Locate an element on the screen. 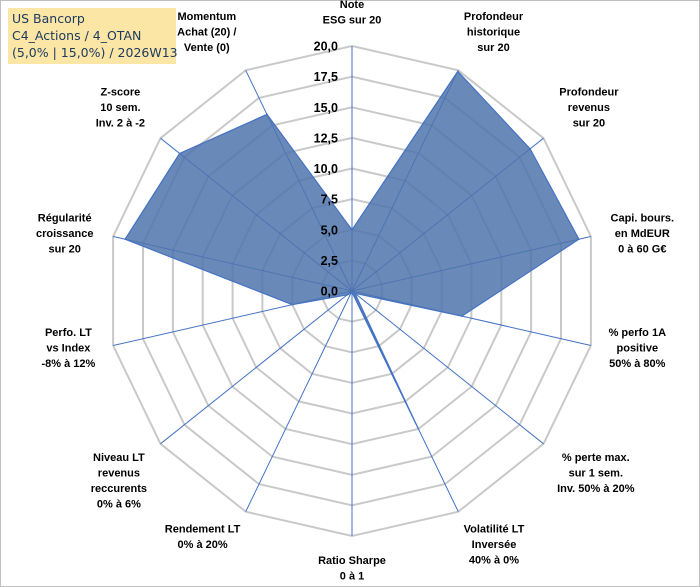 The image size is (700, 587). axis-label-line: Achat (20) / is located at coordinates (206, 33).